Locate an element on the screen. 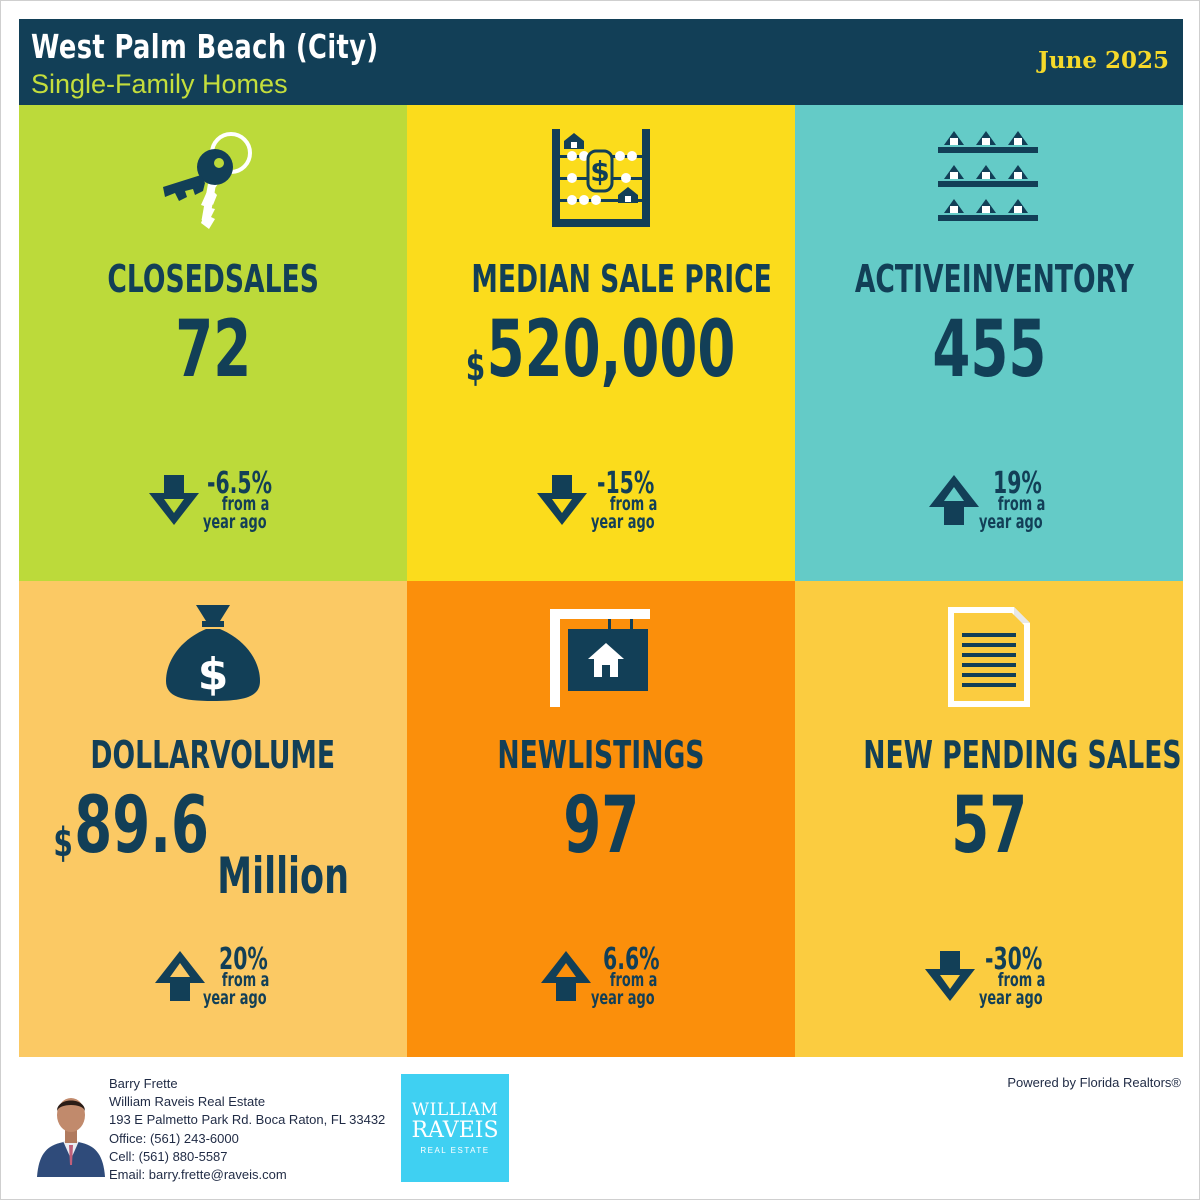 This screenshot has height=1200, width=1200. page-title: West Palm Beach (City) is located at coordinates (205, 46).